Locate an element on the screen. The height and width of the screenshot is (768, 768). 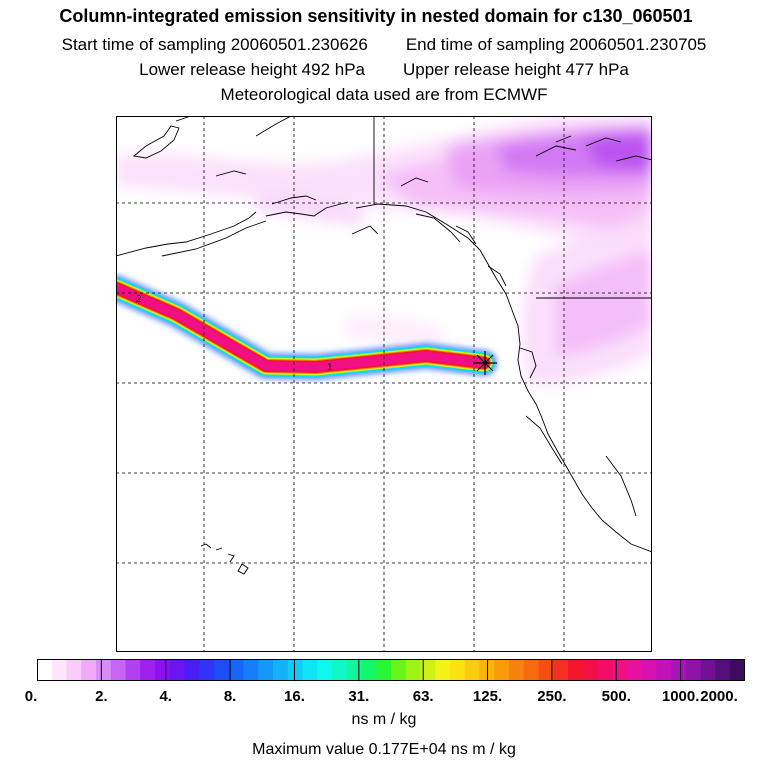
lower-height-label: Lower release height 492 hPa is located at coordinates (252, 69).